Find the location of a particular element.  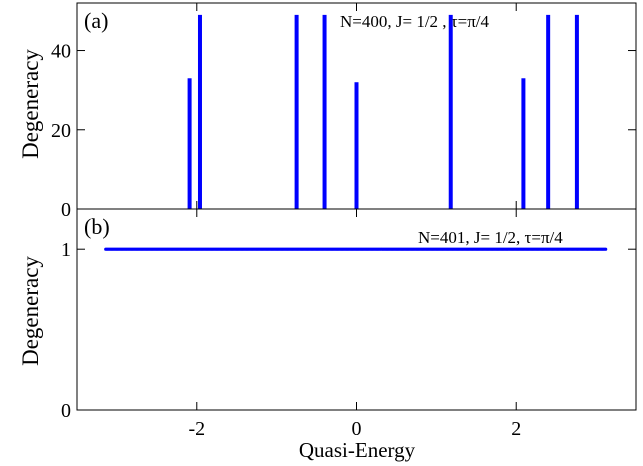

panel-a-ylabel: Degeneracy is located at coordinates (30, 104).